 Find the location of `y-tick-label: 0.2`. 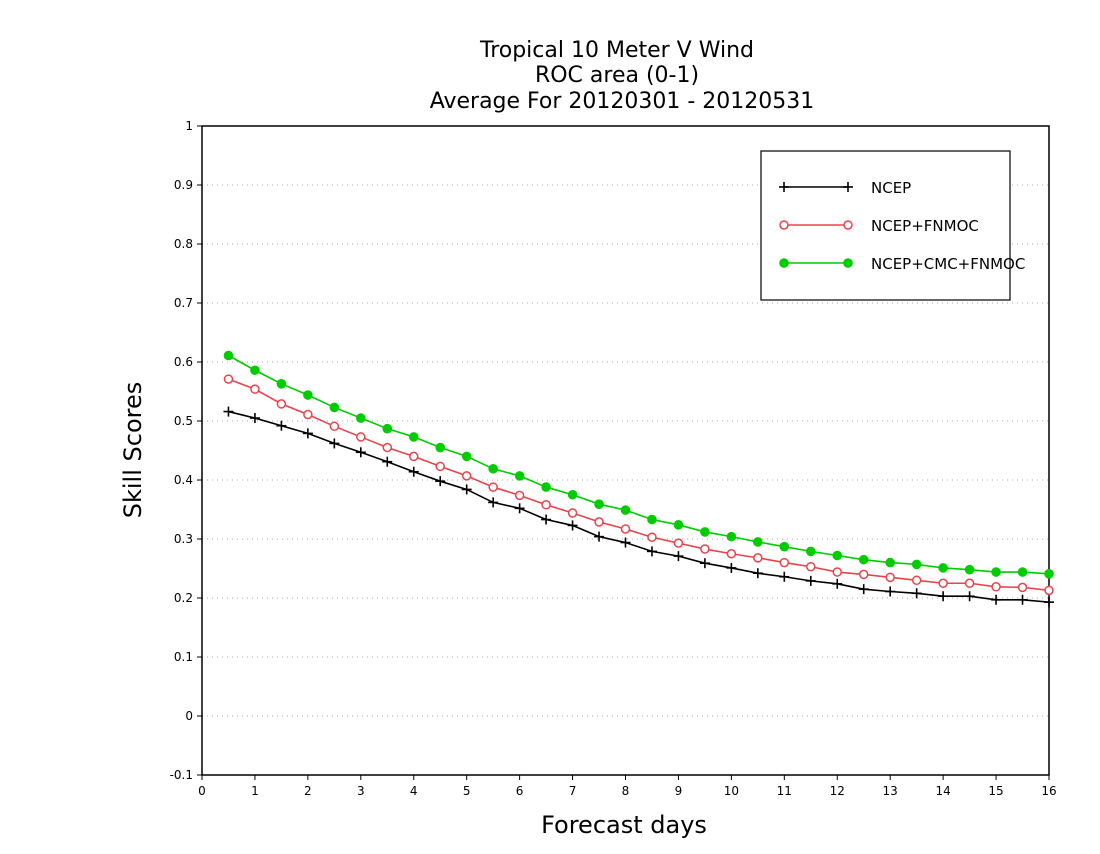

y-tick-label: 0.2 is located at coordinates (183, 598).